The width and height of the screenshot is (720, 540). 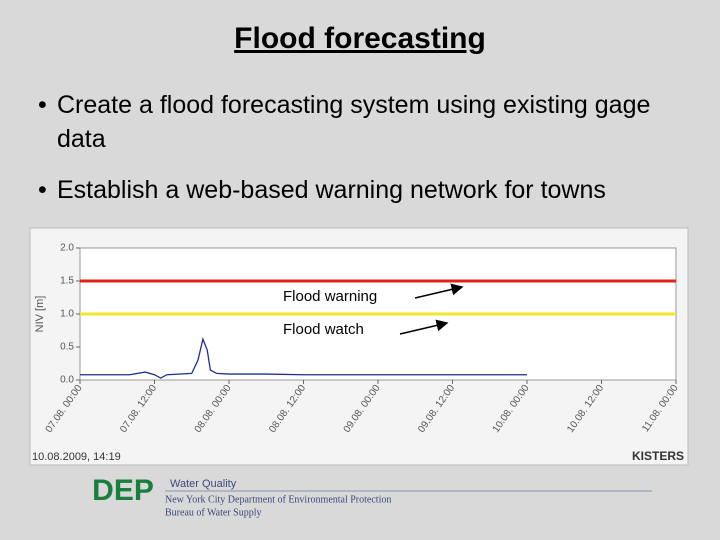 I want to click on data-line, so click(x=303, y=357).